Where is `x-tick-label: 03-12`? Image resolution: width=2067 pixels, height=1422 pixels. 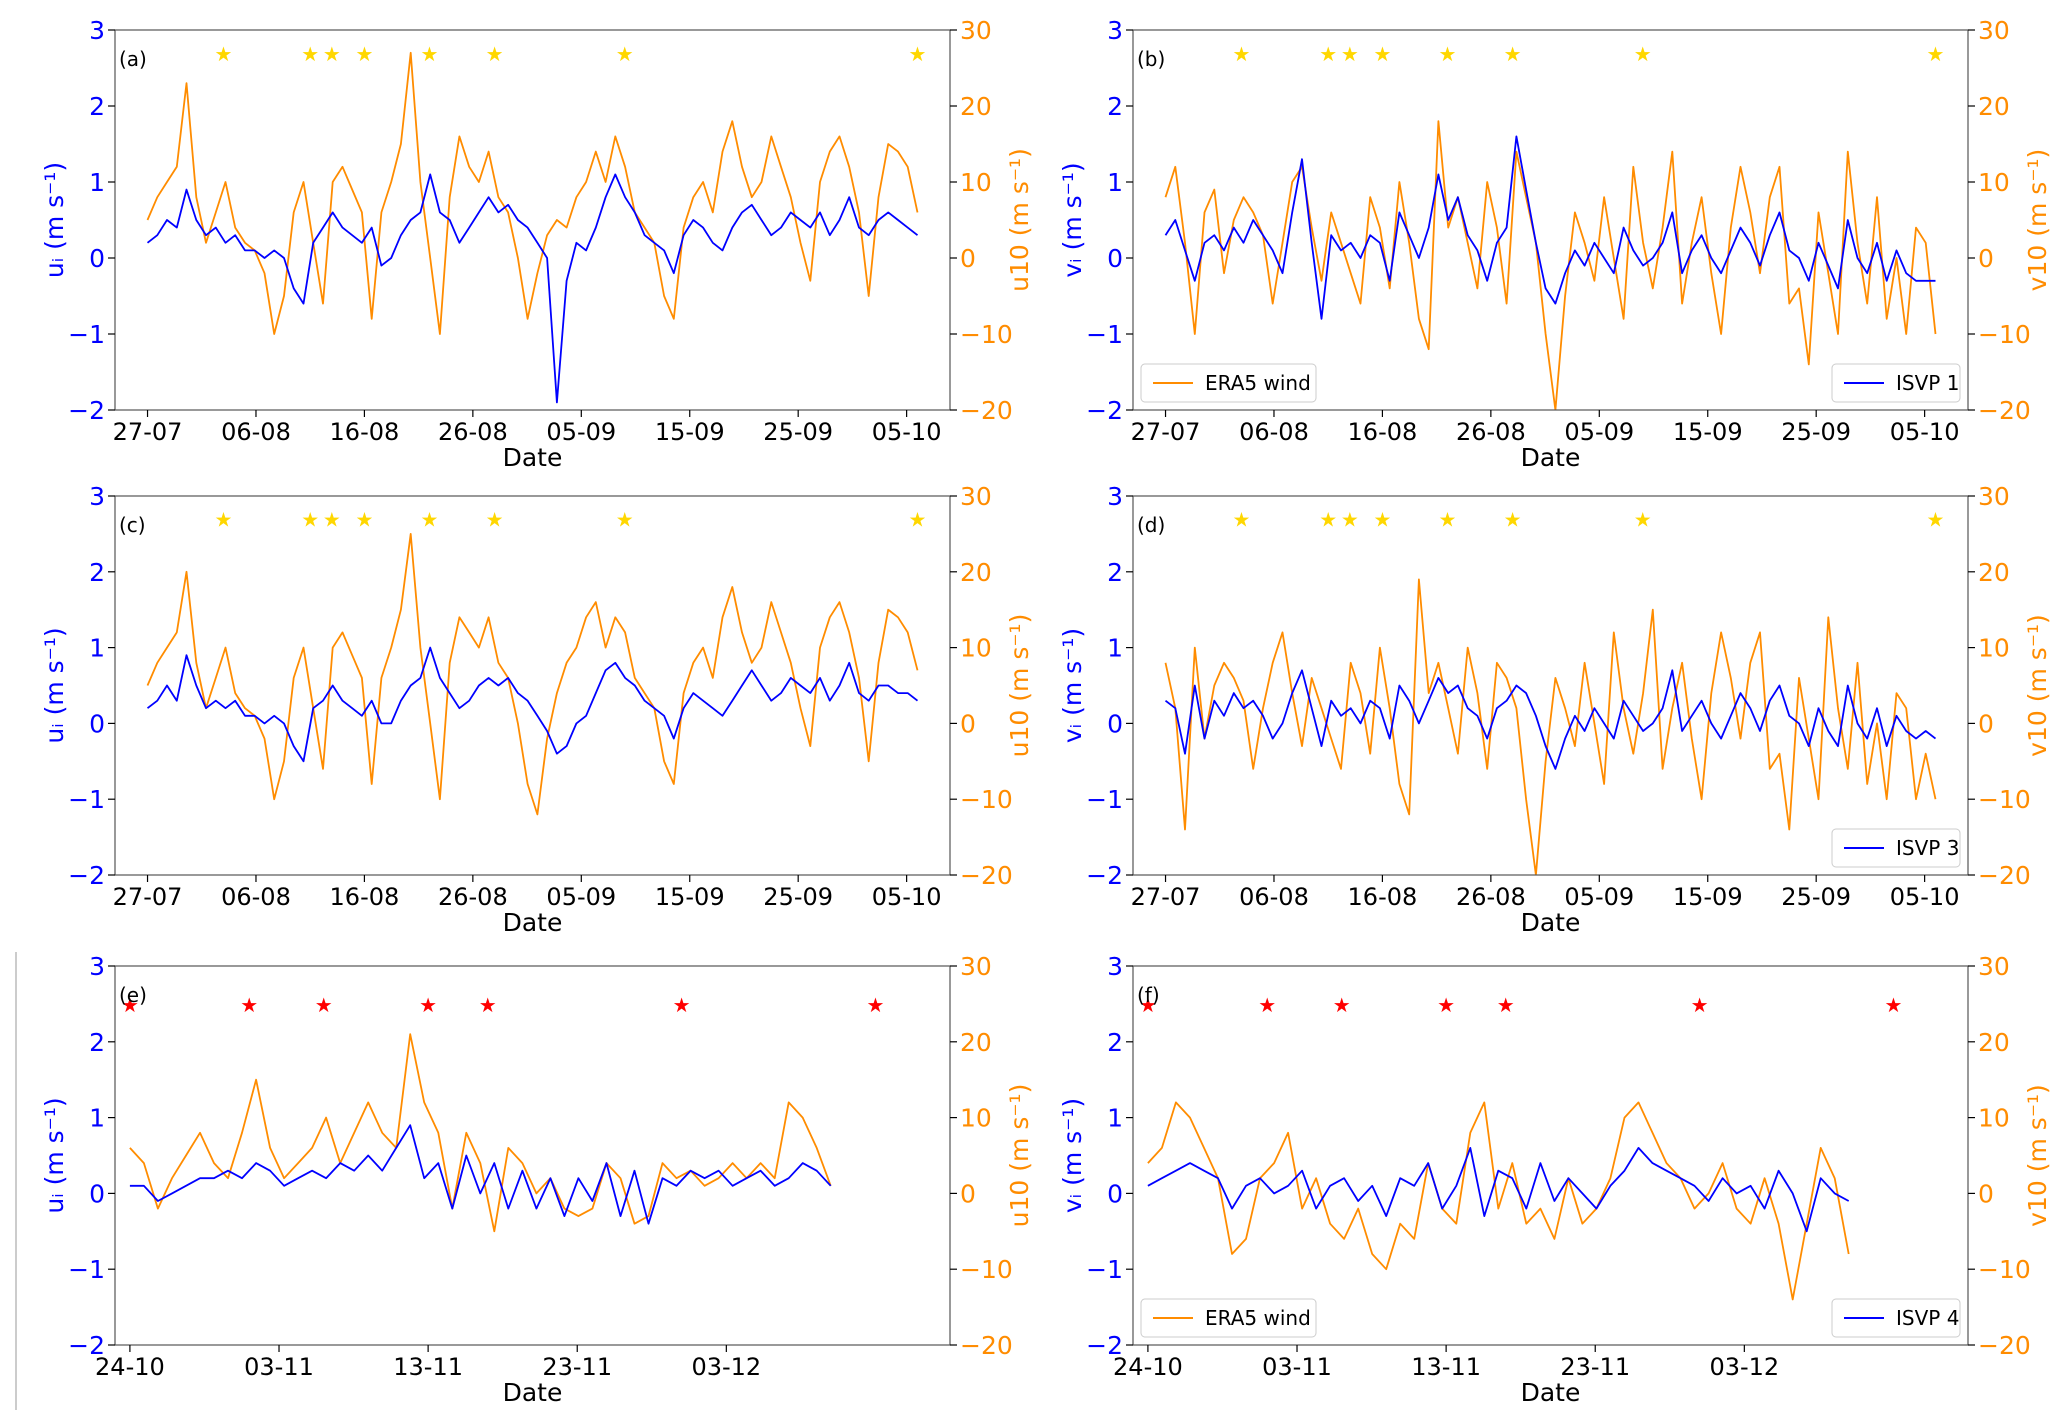
x-tick-label: 03-12 is located at coordinates (1744, 1367).